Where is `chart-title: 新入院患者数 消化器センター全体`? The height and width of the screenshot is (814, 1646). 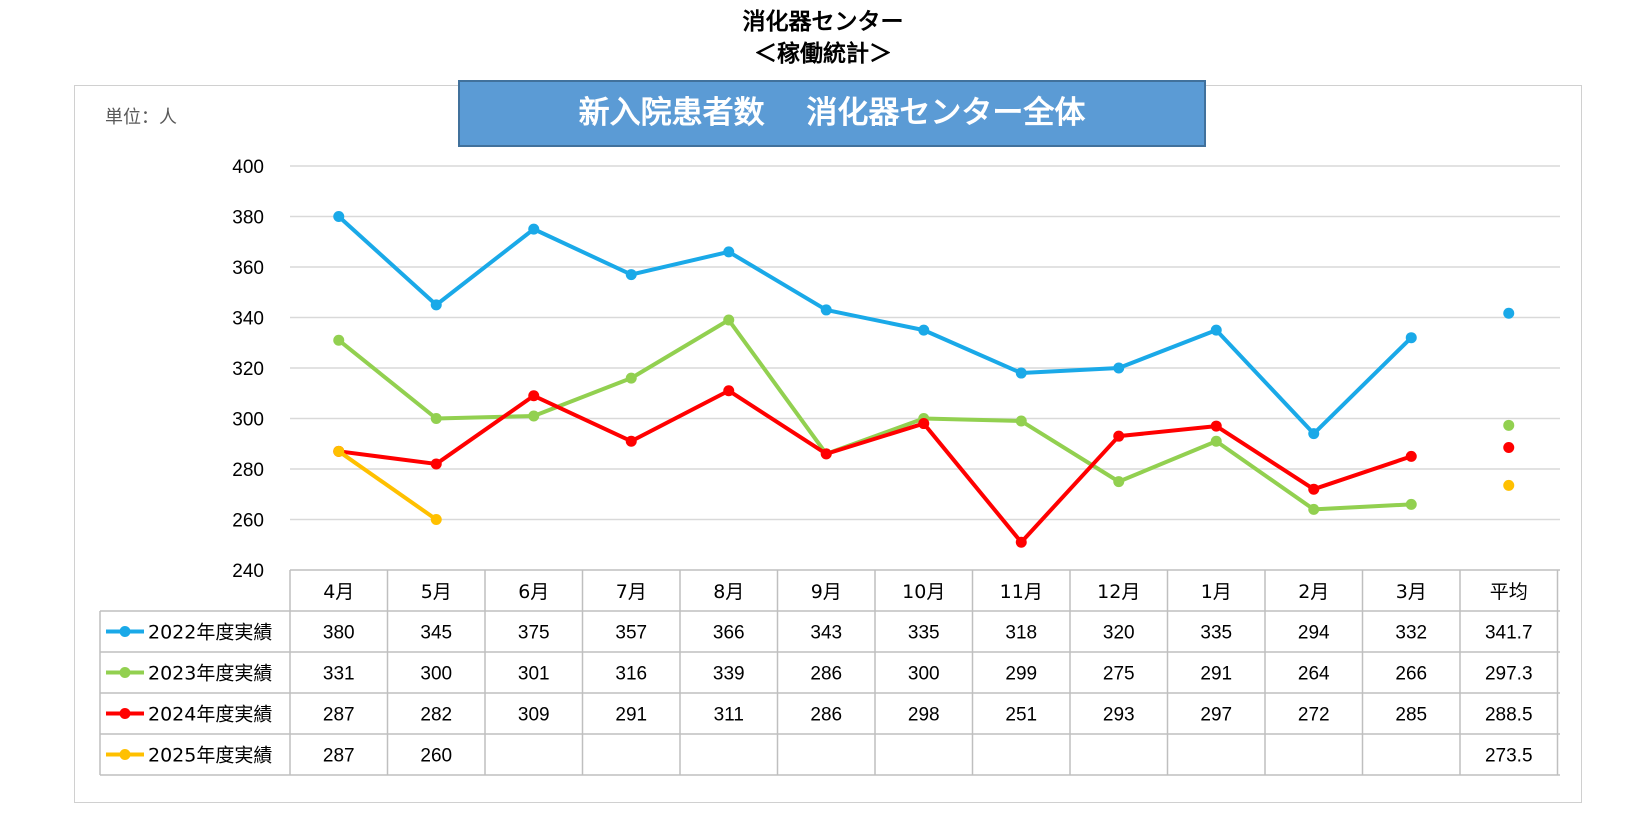
chart-title: 新入院患者数 消化器センター全体 is located at coordinates (832, 113).